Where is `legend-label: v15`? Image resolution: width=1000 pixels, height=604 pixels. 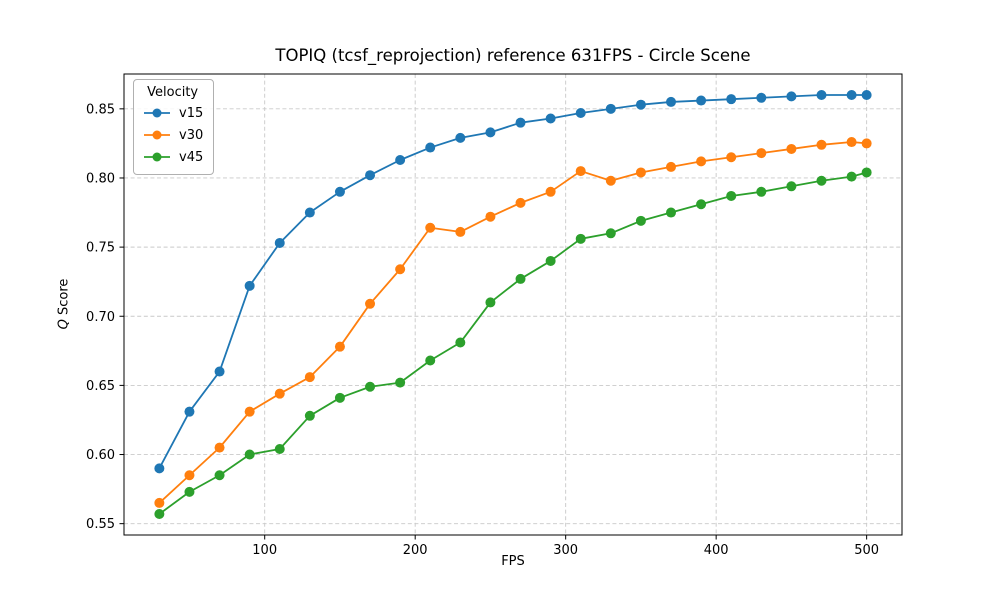 legend-label: v15 is located at coordinates (191, 113).